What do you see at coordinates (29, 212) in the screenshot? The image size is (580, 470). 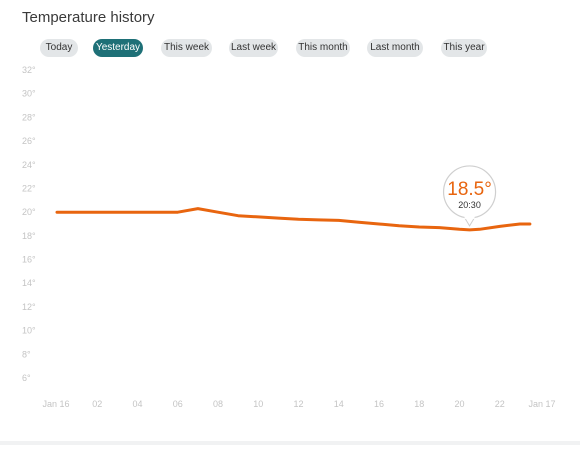 I see `y-tick-label: 20°` at bounding box center [29, 212].